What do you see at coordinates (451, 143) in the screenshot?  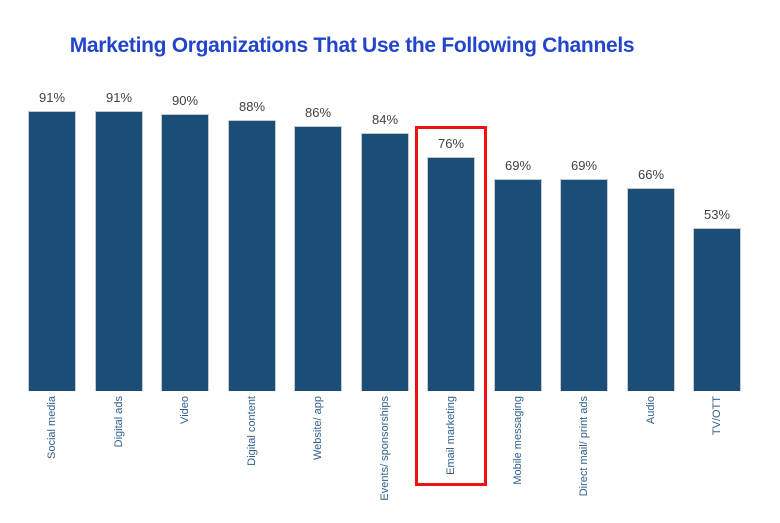 I see `value-label-email-marketing: 76%` at bounding box center [451, 143].